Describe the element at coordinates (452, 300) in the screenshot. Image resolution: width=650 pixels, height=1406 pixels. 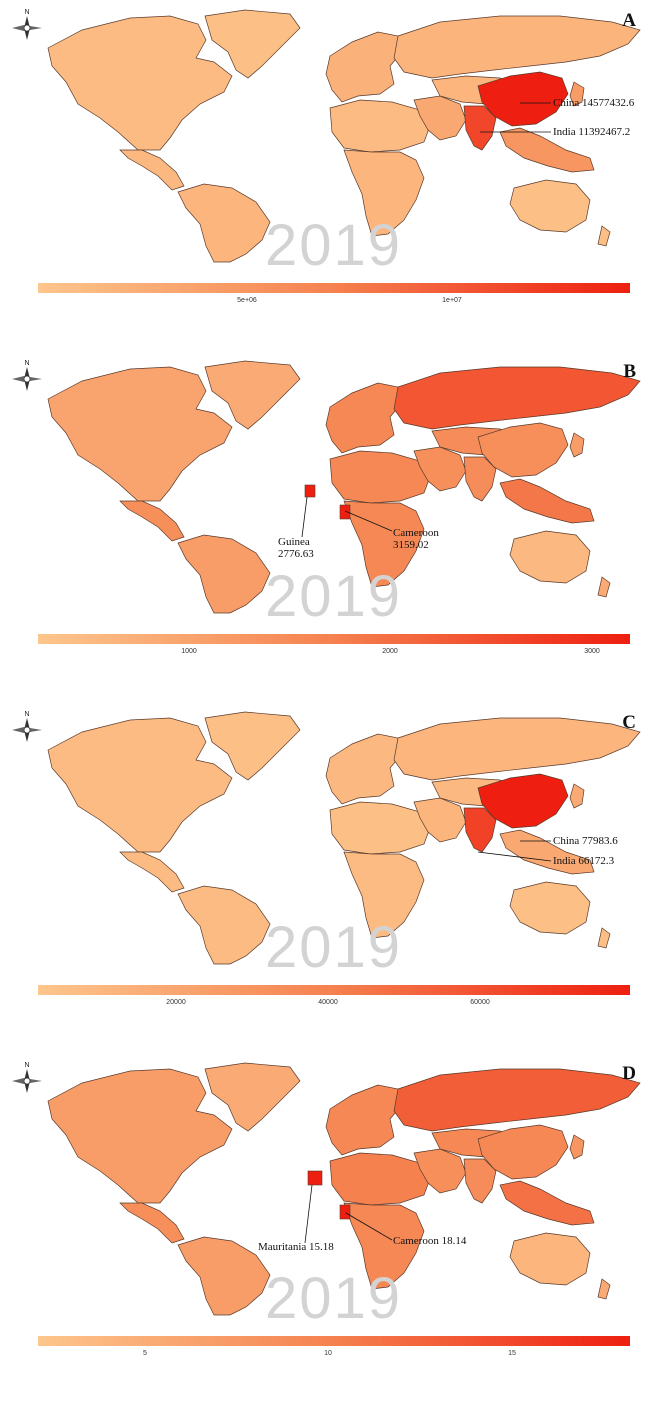
I see `legend-tick: 1e+07` at that location.